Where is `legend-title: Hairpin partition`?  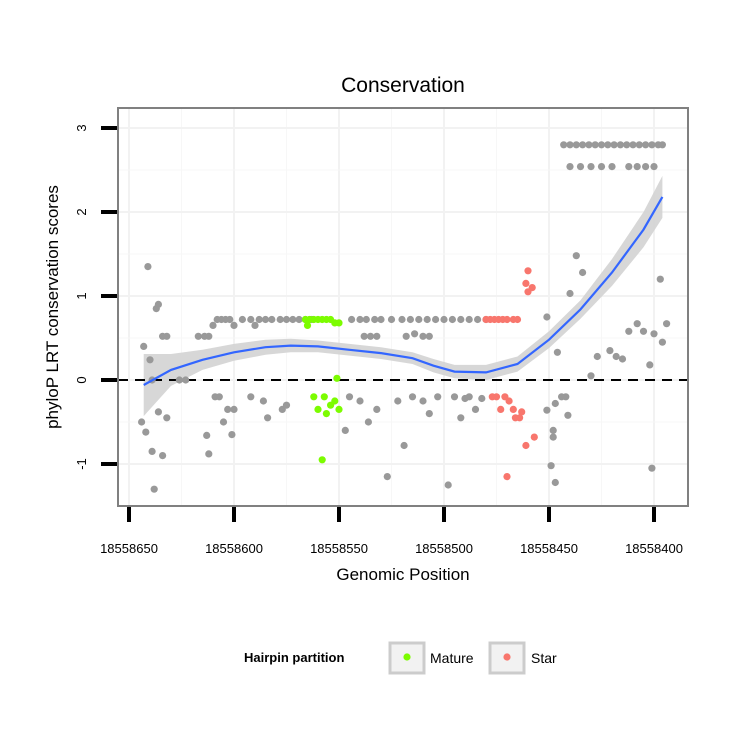 legend-title: Hairpin partition is located at coordinates (294, 657).